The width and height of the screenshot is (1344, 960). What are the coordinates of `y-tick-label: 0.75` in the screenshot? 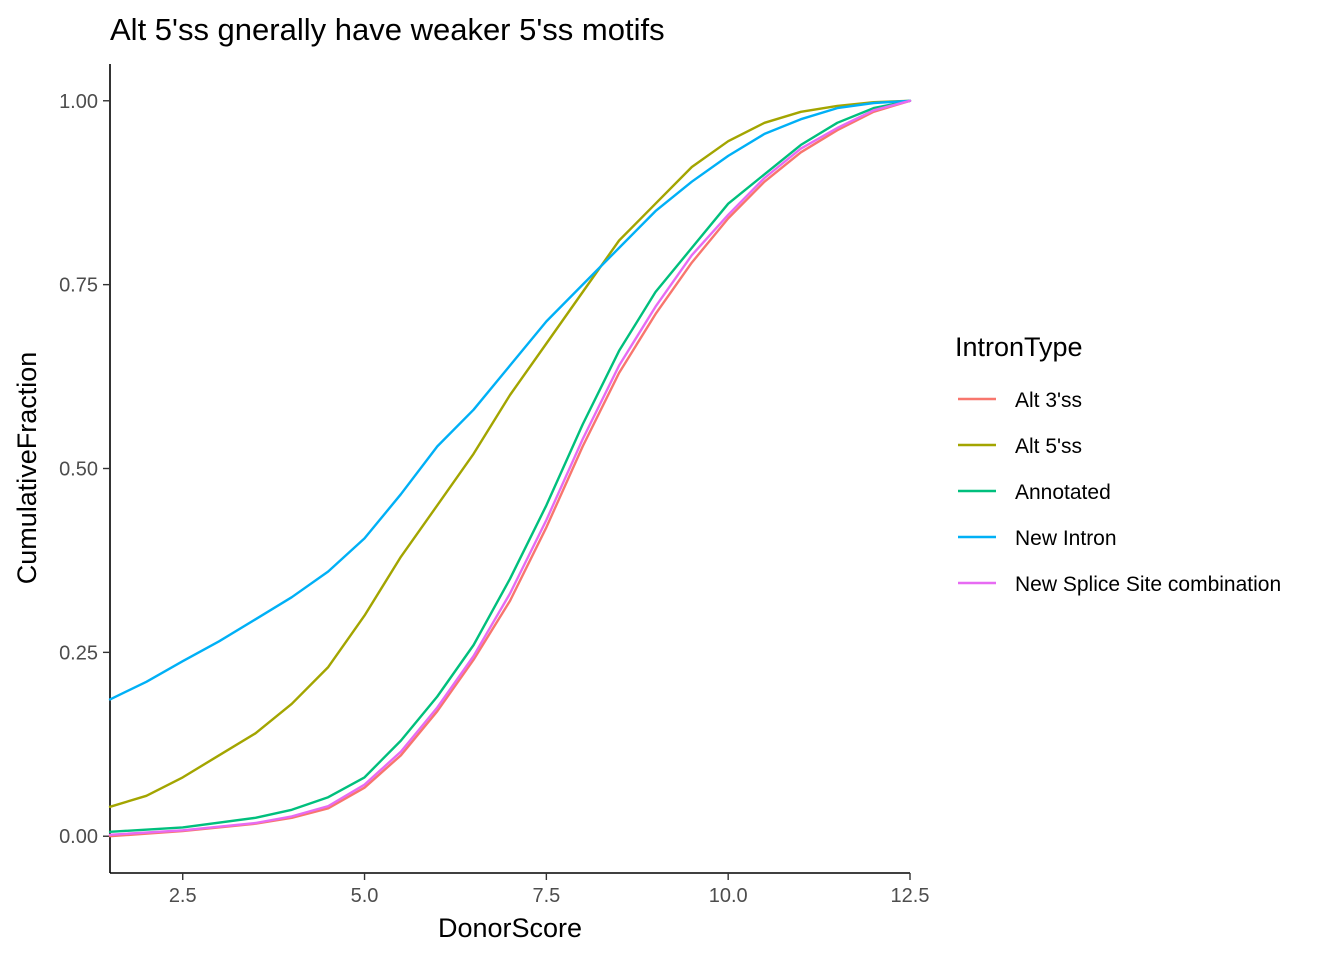 It's located at (78, 286).